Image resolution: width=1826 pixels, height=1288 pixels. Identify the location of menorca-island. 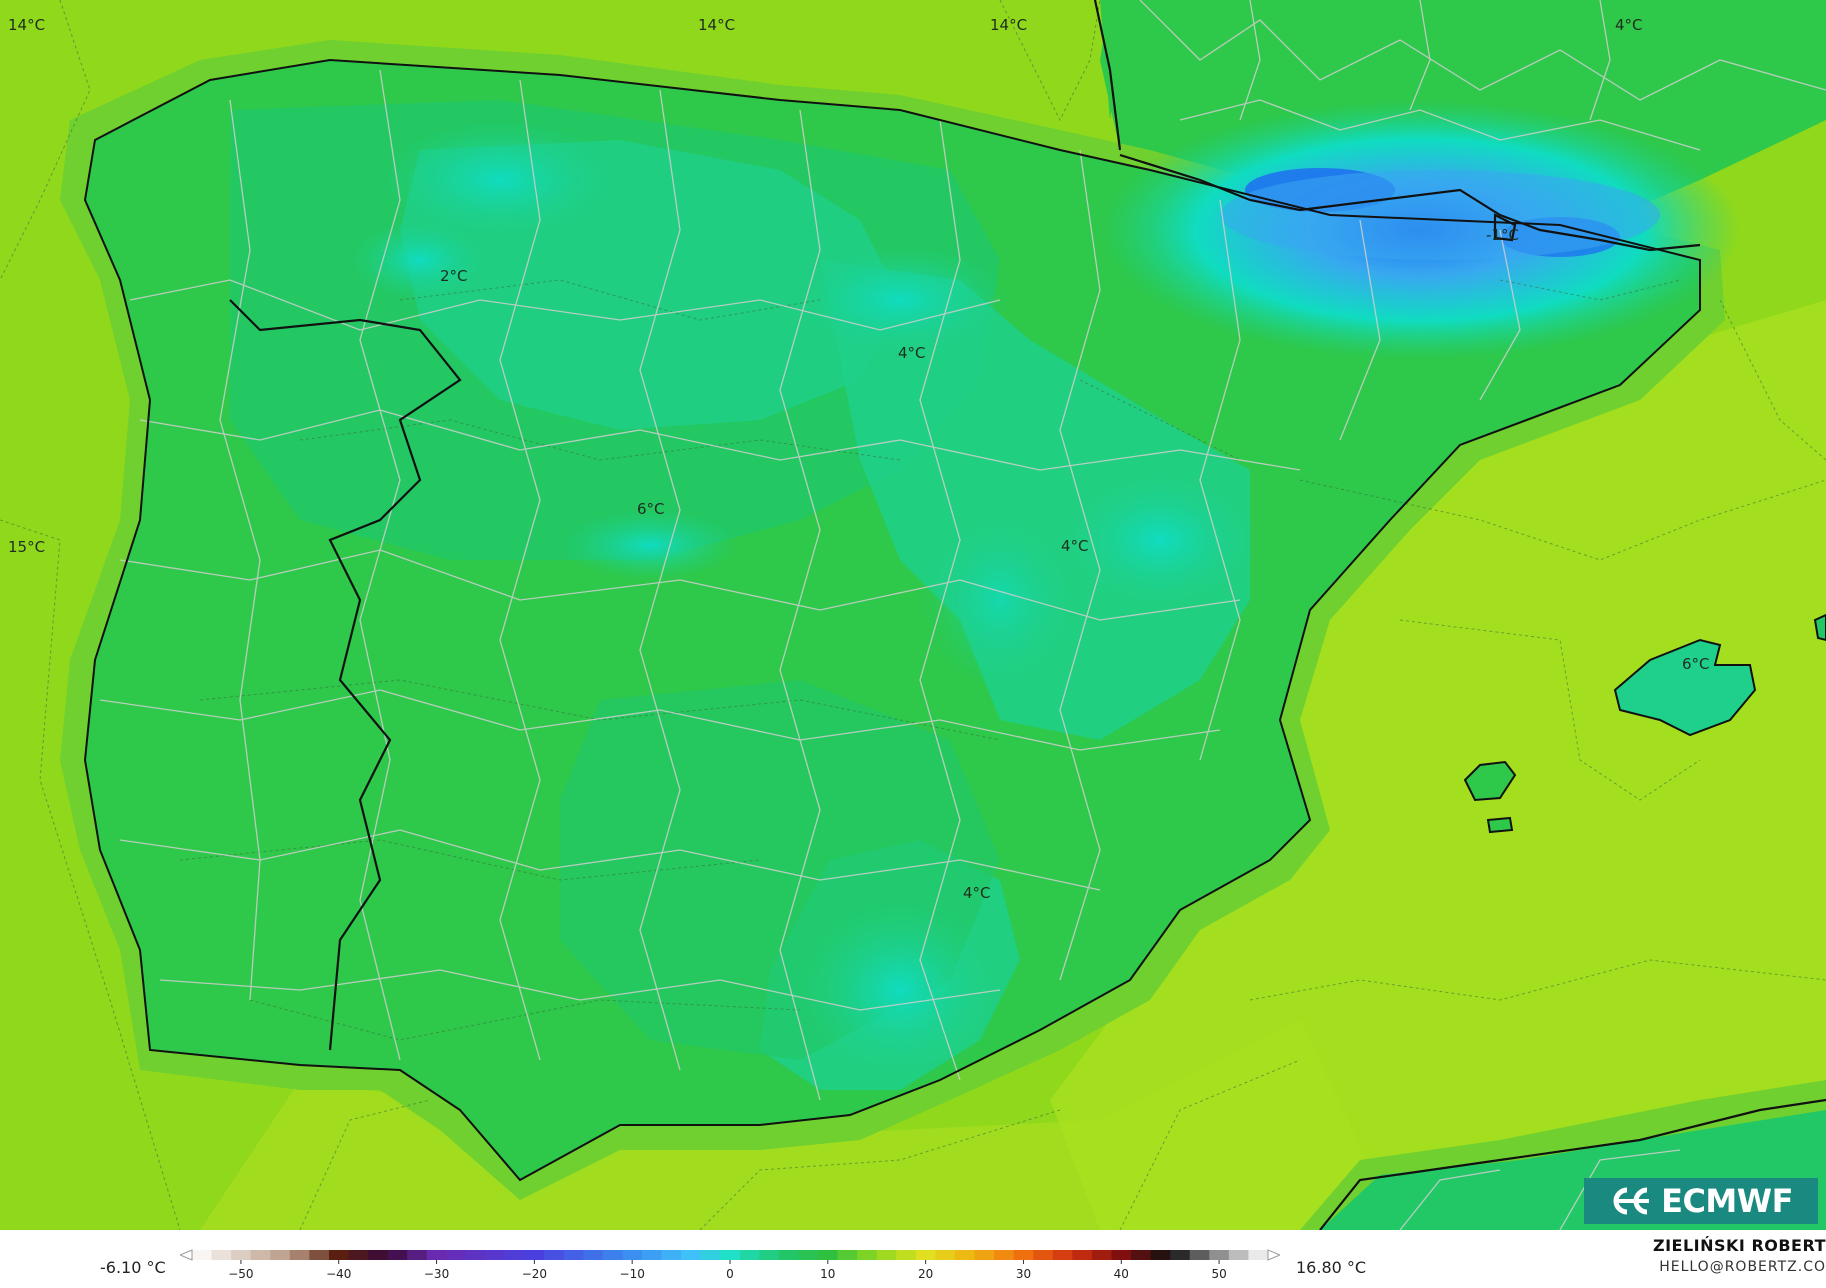
(1819, 627).